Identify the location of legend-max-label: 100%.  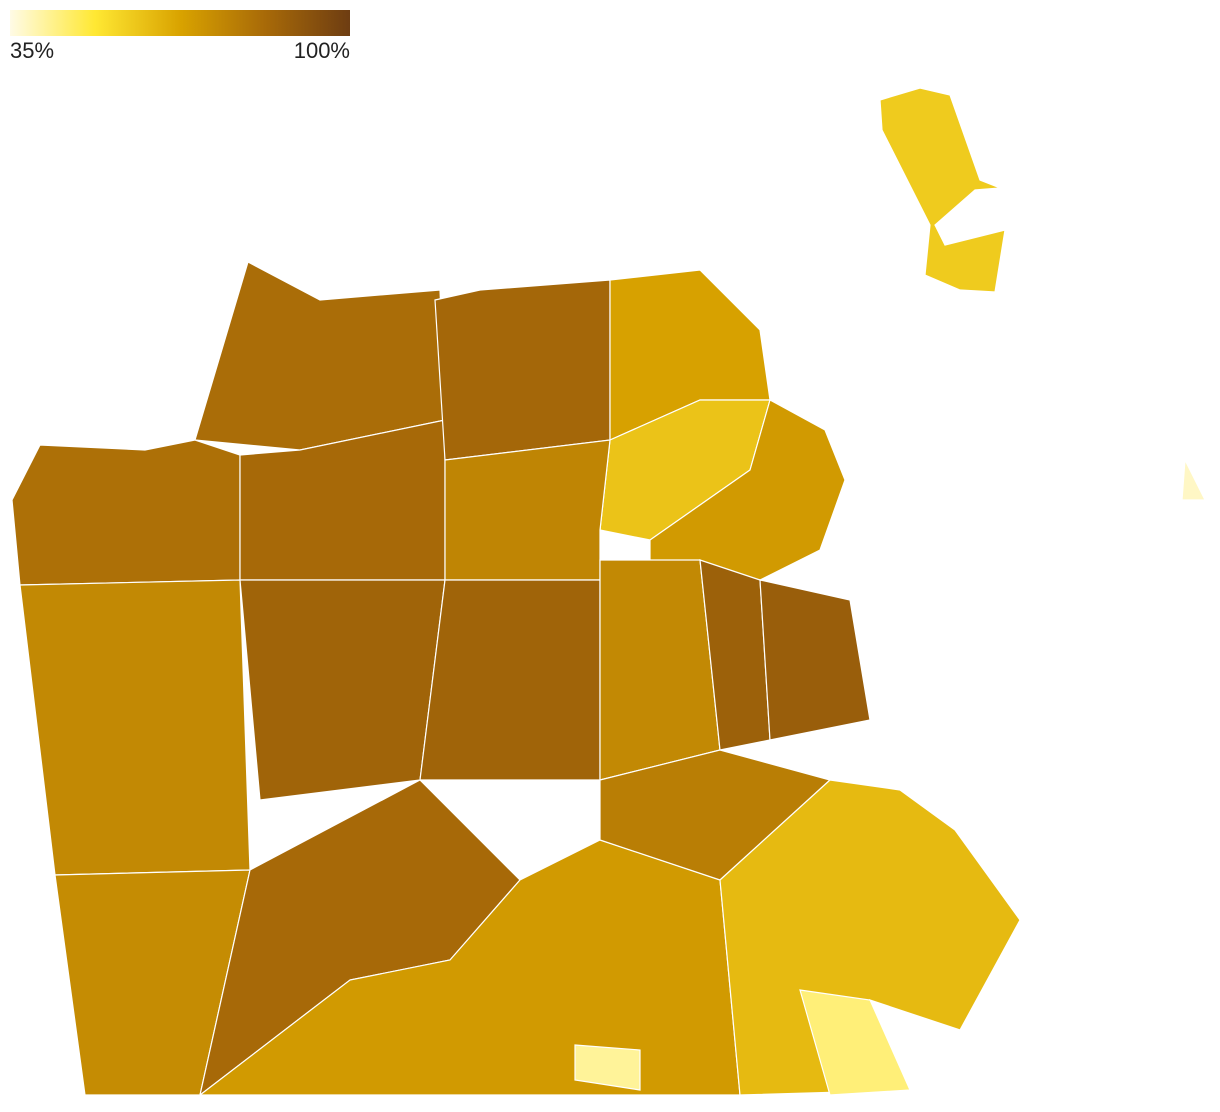
(322, 50).